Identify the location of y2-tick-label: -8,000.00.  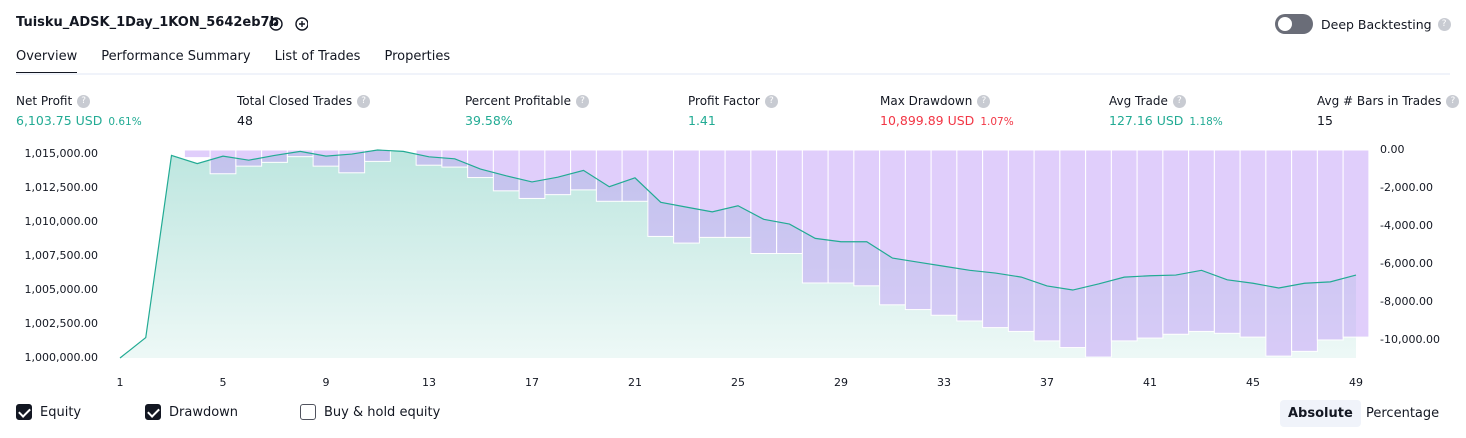
(1406, 301).